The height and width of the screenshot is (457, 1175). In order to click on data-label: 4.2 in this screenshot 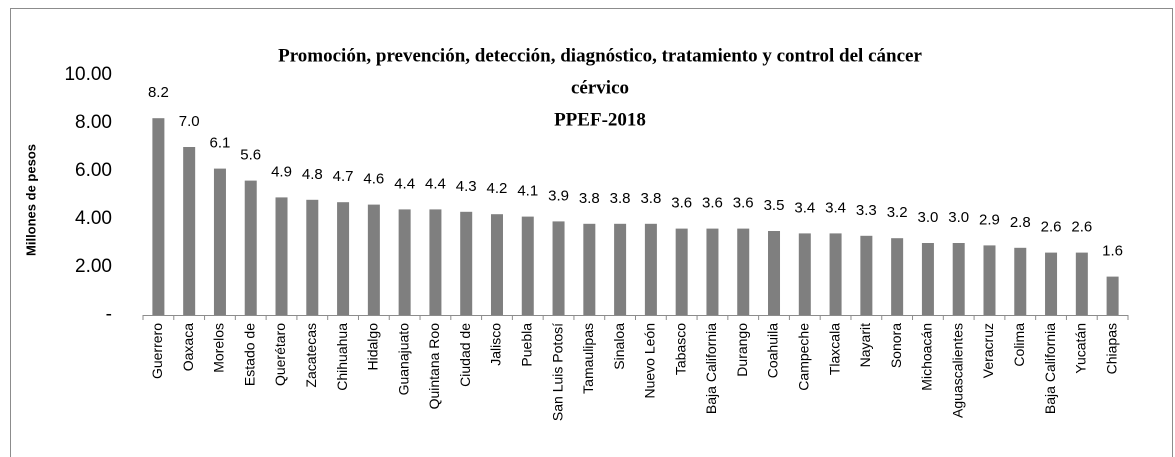, I will do `click(497, 188)`.